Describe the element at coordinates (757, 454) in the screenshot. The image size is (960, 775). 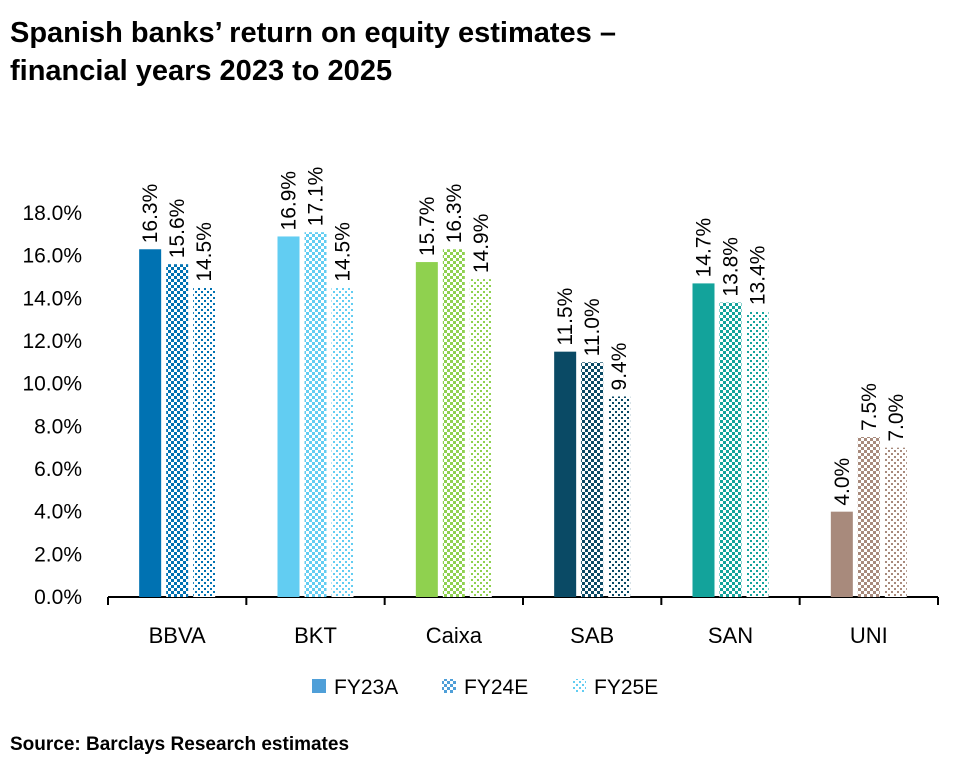
I see `bar-san-fy25e` at that location.